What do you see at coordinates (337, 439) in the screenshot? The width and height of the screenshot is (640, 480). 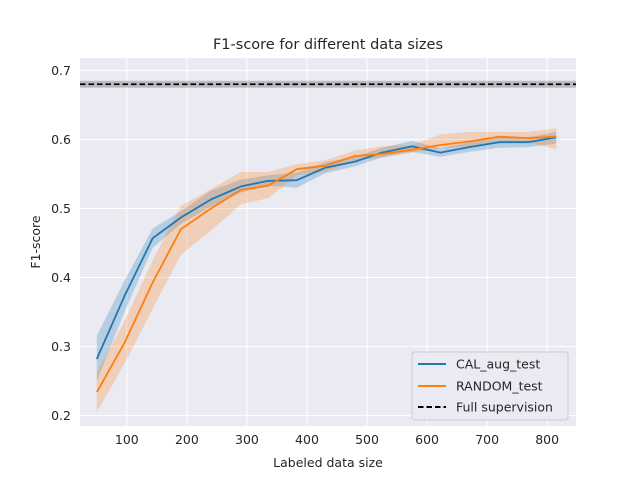 I see `x-tick-labels: 100 200 300 400 500 600 700 800` at bounding box center [337, 439].